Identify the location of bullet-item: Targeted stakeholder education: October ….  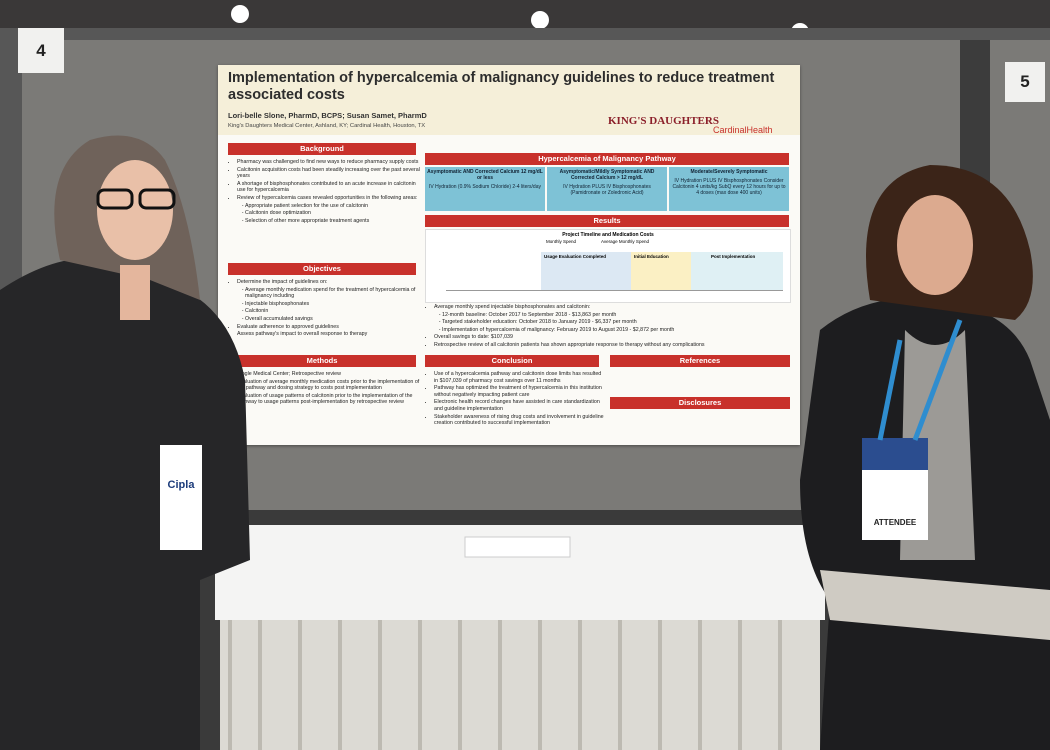
(619, 322).